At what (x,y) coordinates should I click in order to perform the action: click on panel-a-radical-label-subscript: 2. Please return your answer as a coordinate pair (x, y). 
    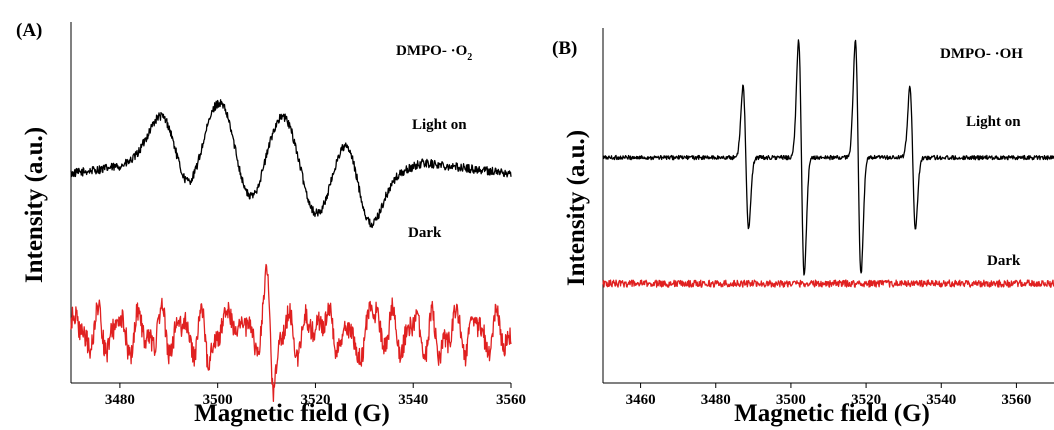
    Looking at the image, I should click on (469, 57).